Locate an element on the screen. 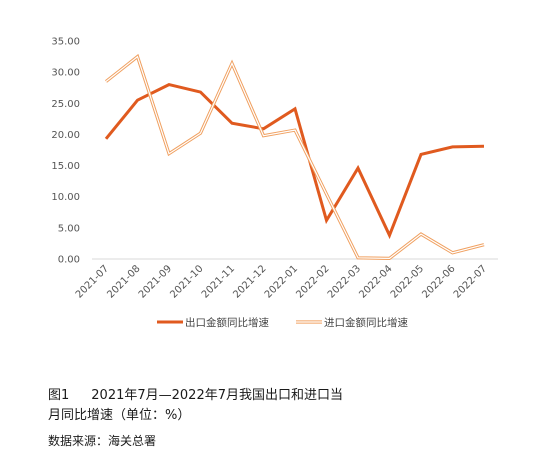 This screenshot has width=545, height=475. y-tick-label: 15.00 is located at coordinates (65, 166).